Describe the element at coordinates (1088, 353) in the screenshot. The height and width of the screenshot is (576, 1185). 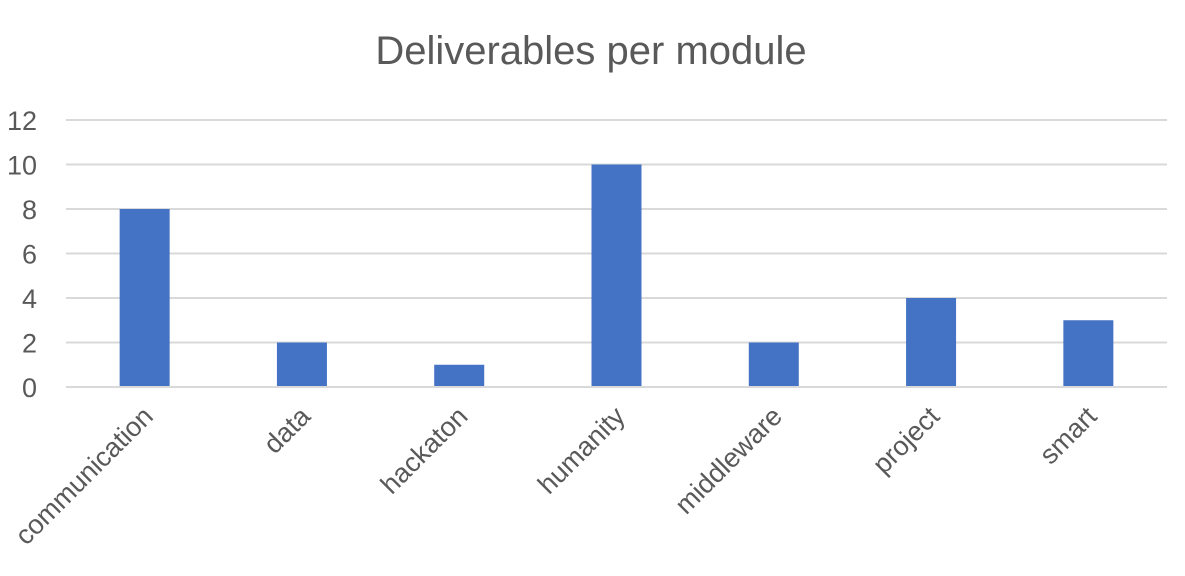
I see `bar-smart` at that location.